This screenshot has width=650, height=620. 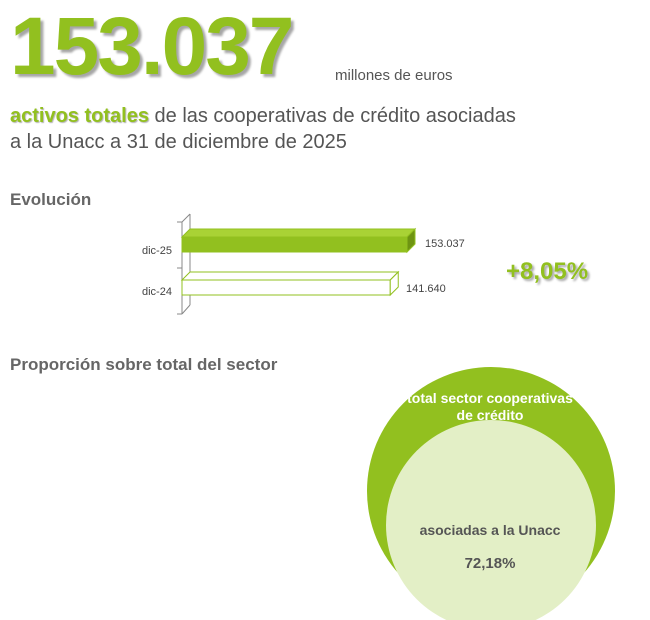 I want to click on subtitle-highlight: activos totales, so click(x=79, y=116).